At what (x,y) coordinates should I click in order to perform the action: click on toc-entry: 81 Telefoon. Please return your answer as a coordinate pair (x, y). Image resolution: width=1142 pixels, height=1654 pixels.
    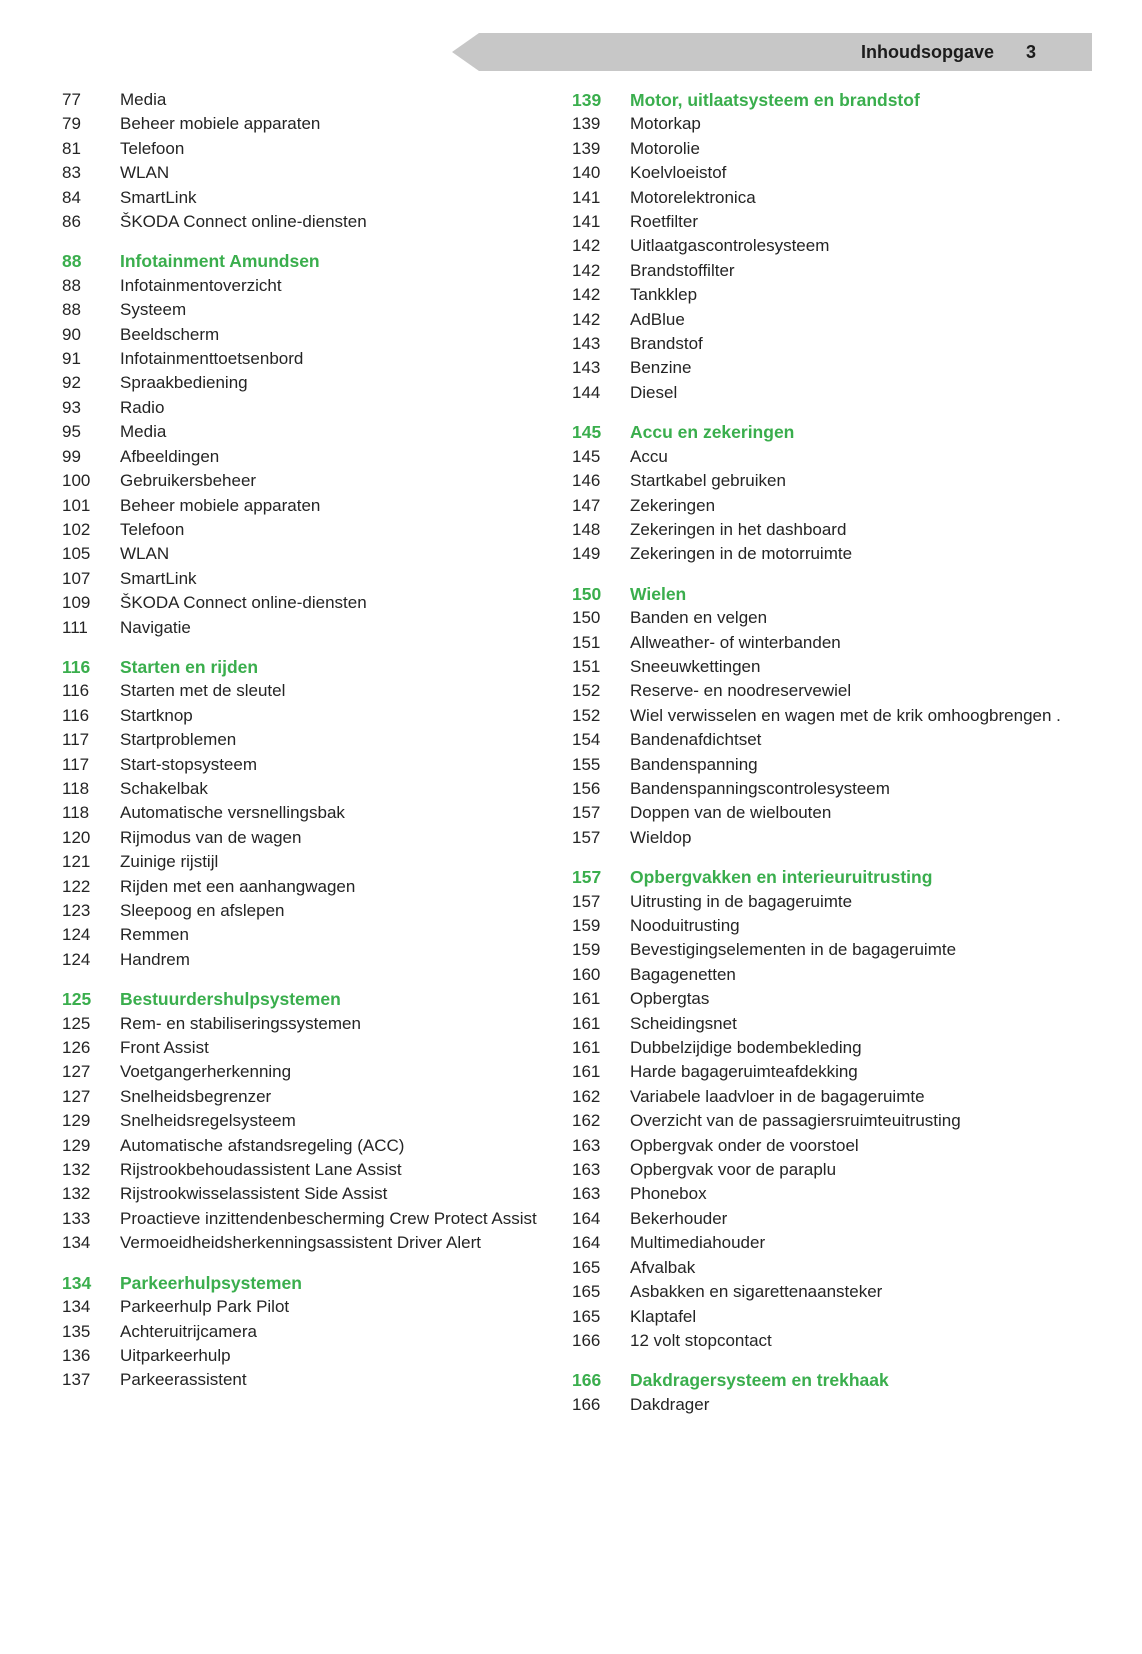
    Looking at the image, I should click on (311, 149).